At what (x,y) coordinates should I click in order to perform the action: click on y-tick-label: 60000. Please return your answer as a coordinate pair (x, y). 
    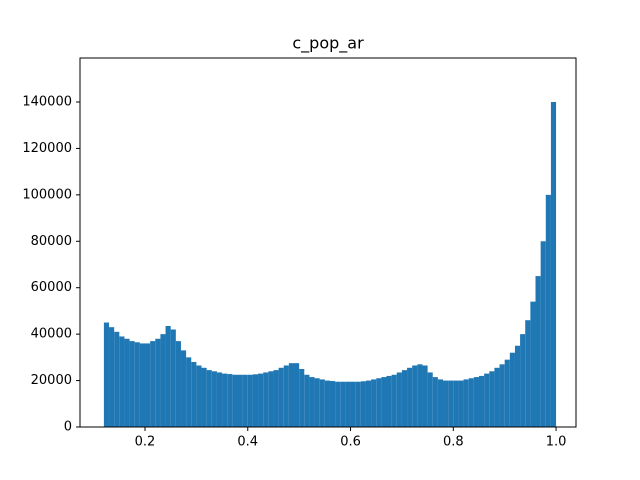
    Looking at the image, I should click on (51, 287).